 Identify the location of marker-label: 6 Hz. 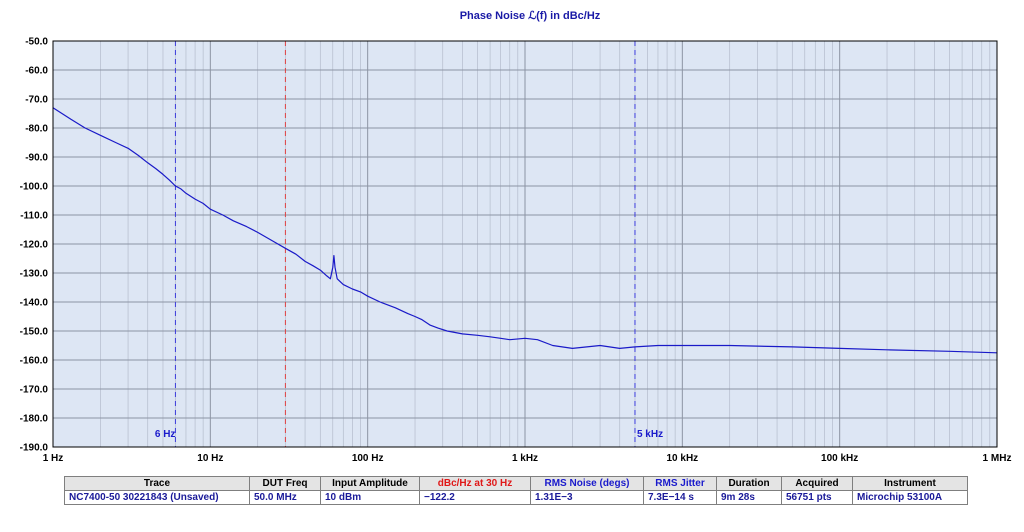
(165, 434).